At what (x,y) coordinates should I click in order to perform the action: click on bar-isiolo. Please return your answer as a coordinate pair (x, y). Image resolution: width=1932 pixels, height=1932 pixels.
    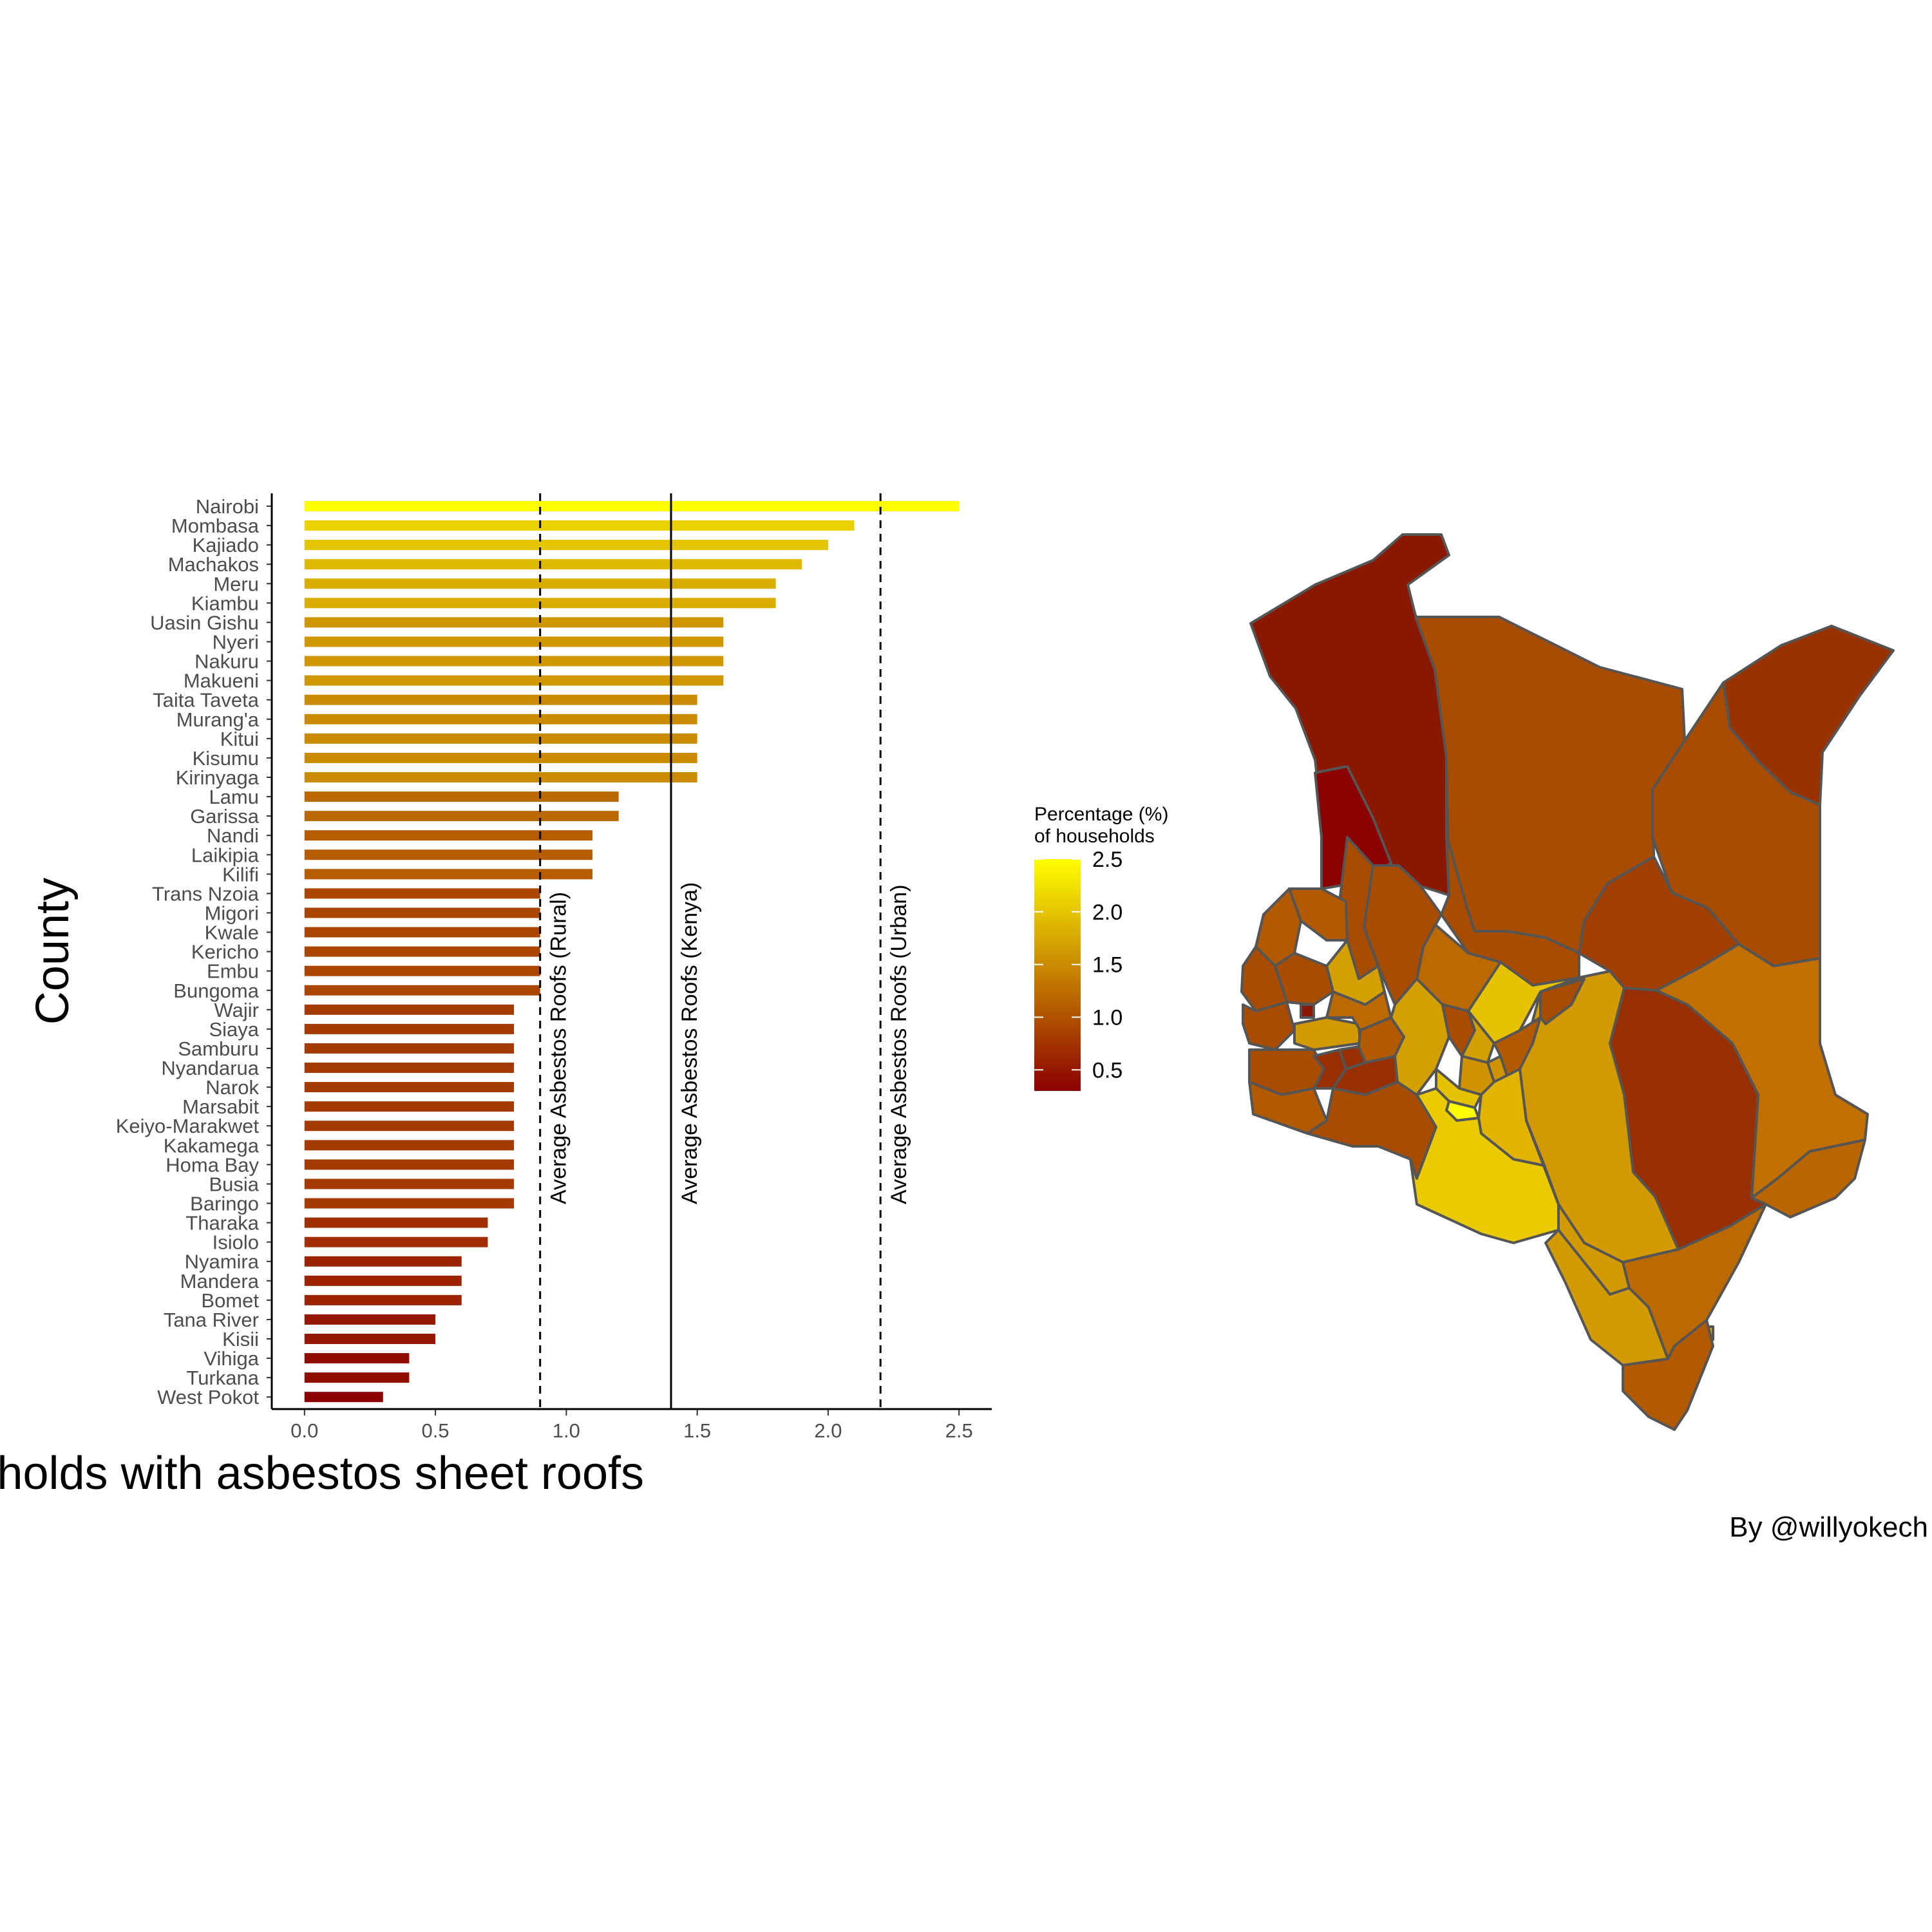
    Looking at the image, I should click on (396, 1241).